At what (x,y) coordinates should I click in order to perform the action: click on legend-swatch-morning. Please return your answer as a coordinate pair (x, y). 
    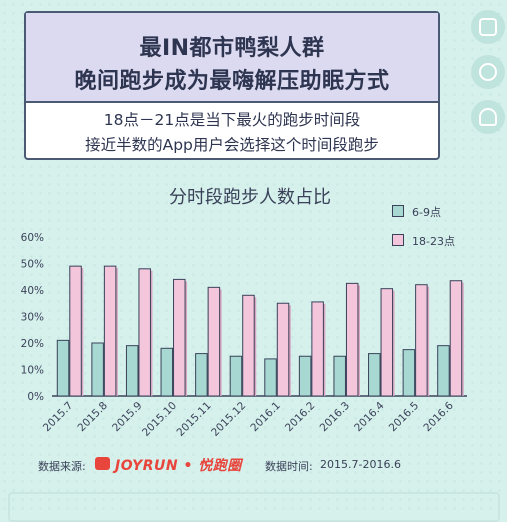
    Looking at the image, I should click on (398, 211).